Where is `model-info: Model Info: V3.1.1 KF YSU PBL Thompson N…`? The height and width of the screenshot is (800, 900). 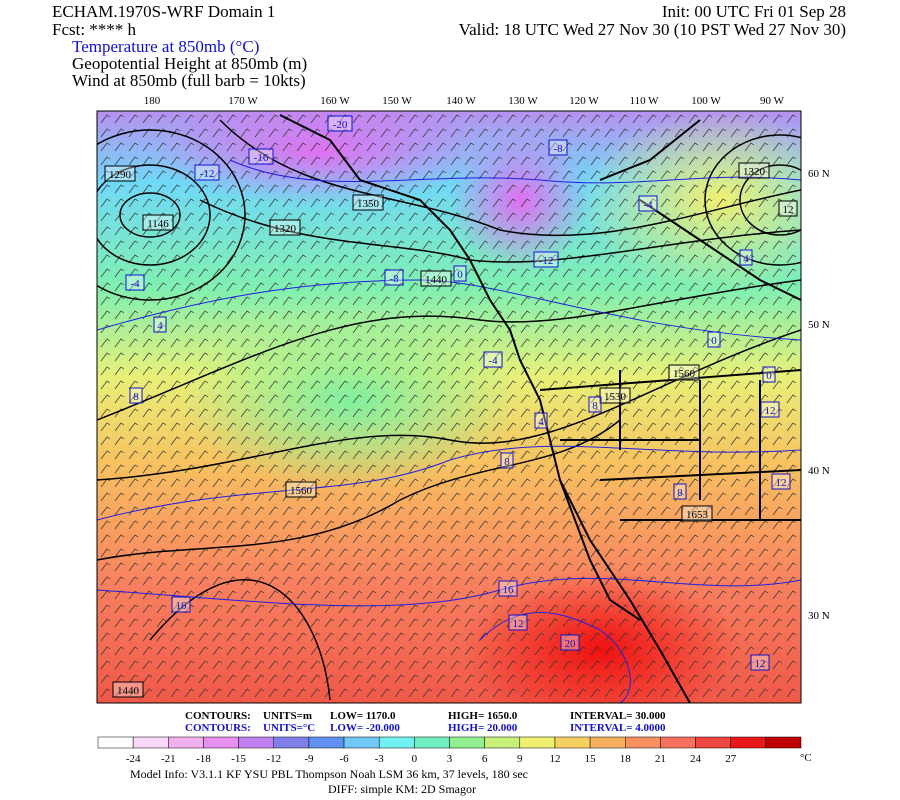 model-info: Model Info: V3.1.1 KF YSU PBL Thompson N… is located at coordinates (329, 774).